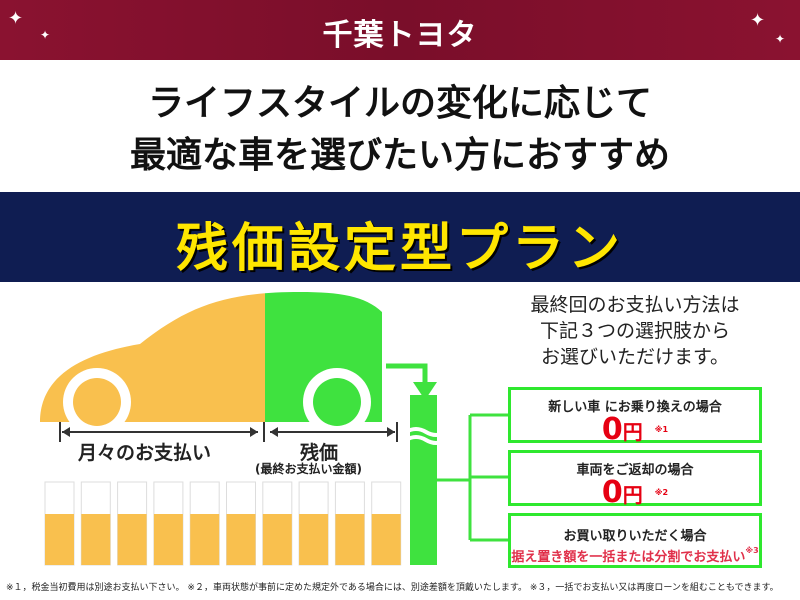 The image size is (800, 600). I want to click on payment-bars, so click(223, 523).